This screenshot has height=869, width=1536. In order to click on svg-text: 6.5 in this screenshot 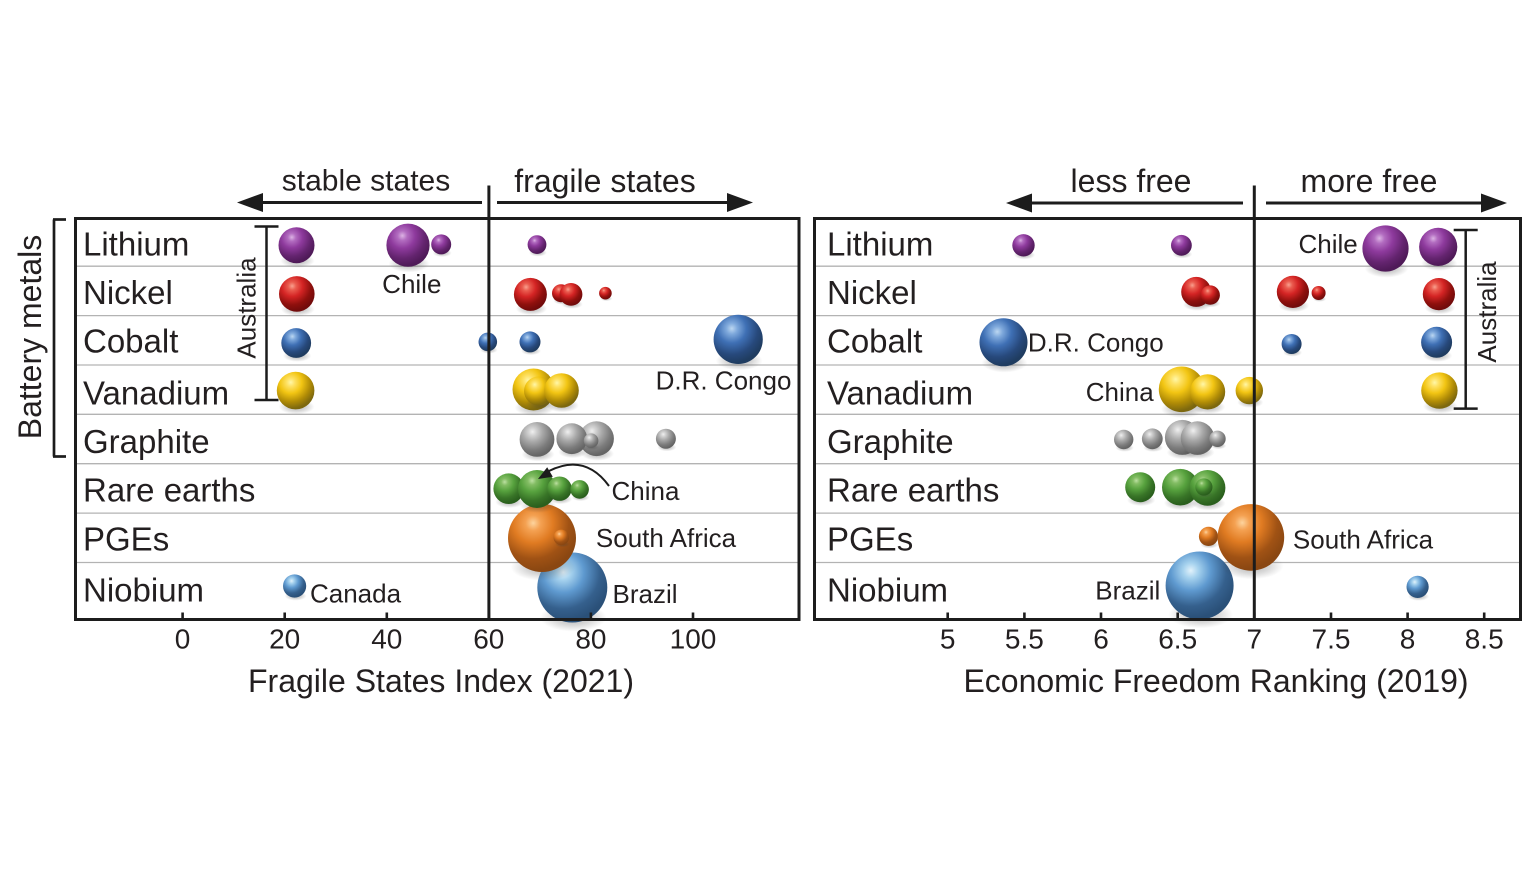, I will do `click(1177, 639)`.